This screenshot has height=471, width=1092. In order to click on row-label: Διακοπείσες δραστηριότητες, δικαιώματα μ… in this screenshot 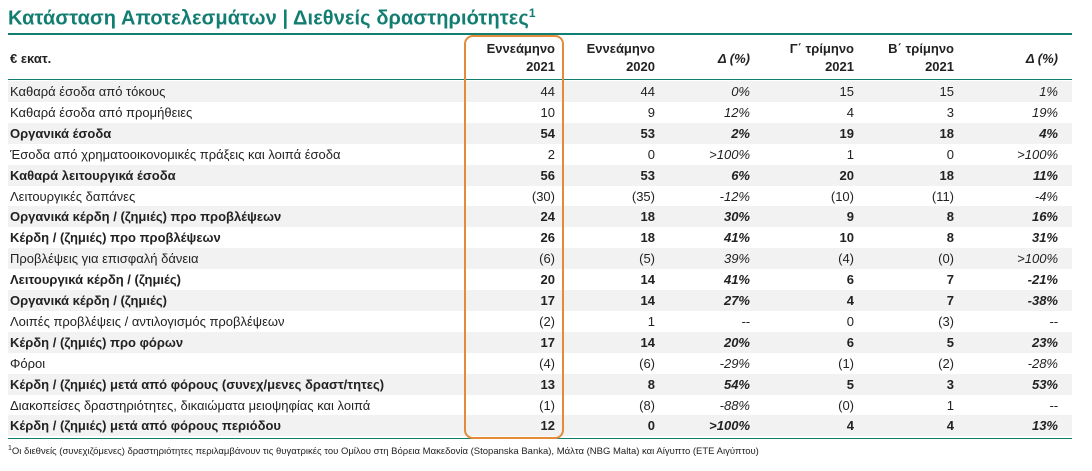, I will do `click(190, 405)`.